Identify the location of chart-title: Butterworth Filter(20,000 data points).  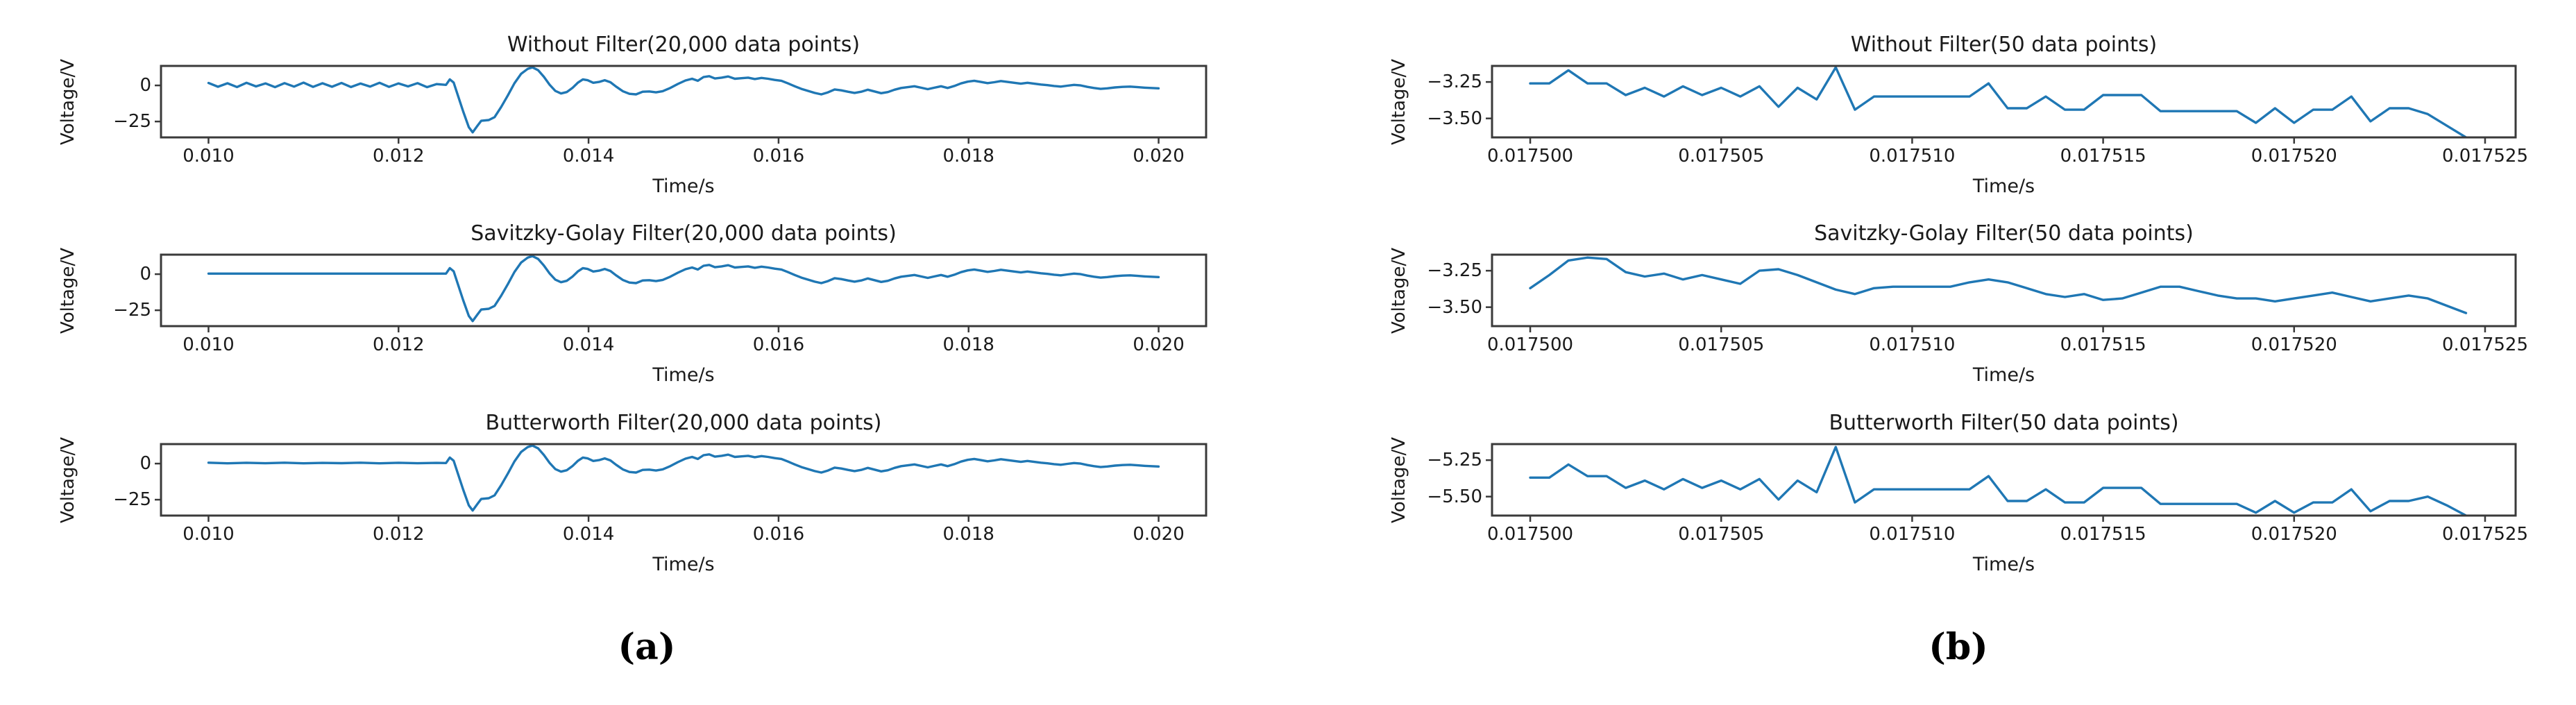
(684, 423).